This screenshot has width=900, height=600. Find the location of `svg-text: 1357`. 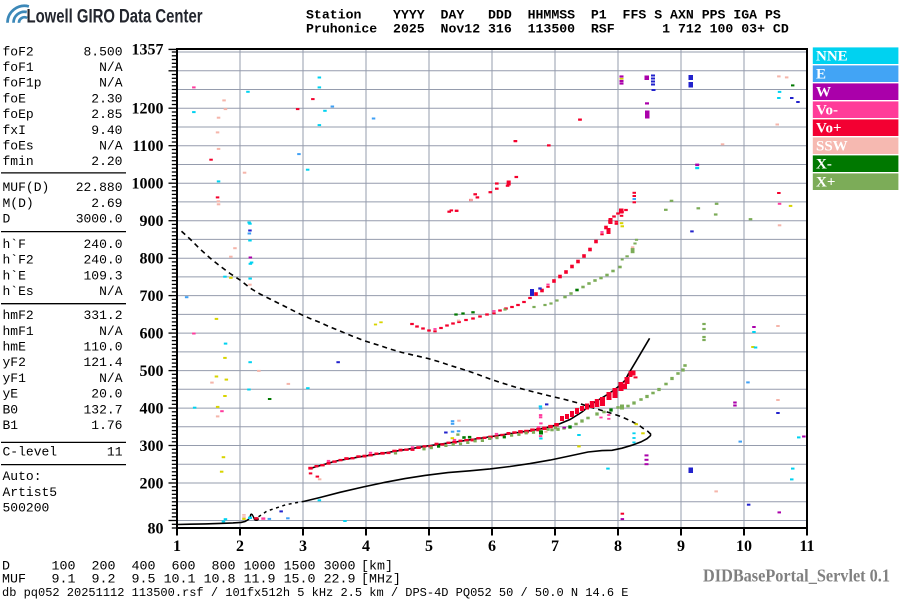

svg-text: 1357 is located at coordinates (148, 50).